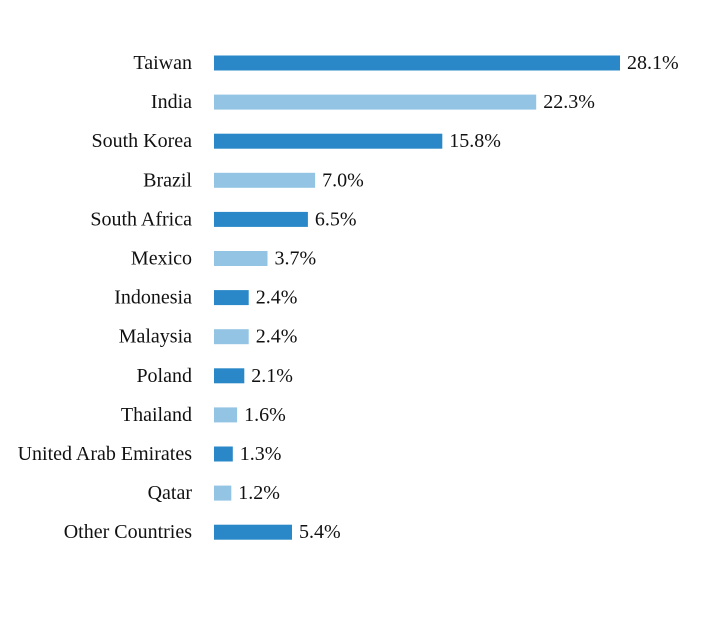 Image resolution: width=716 pixels, height=641 pixels. Describe the element at coordinates (261, 454) in the screenshot. I see `value-label: 1.3%` at that location.